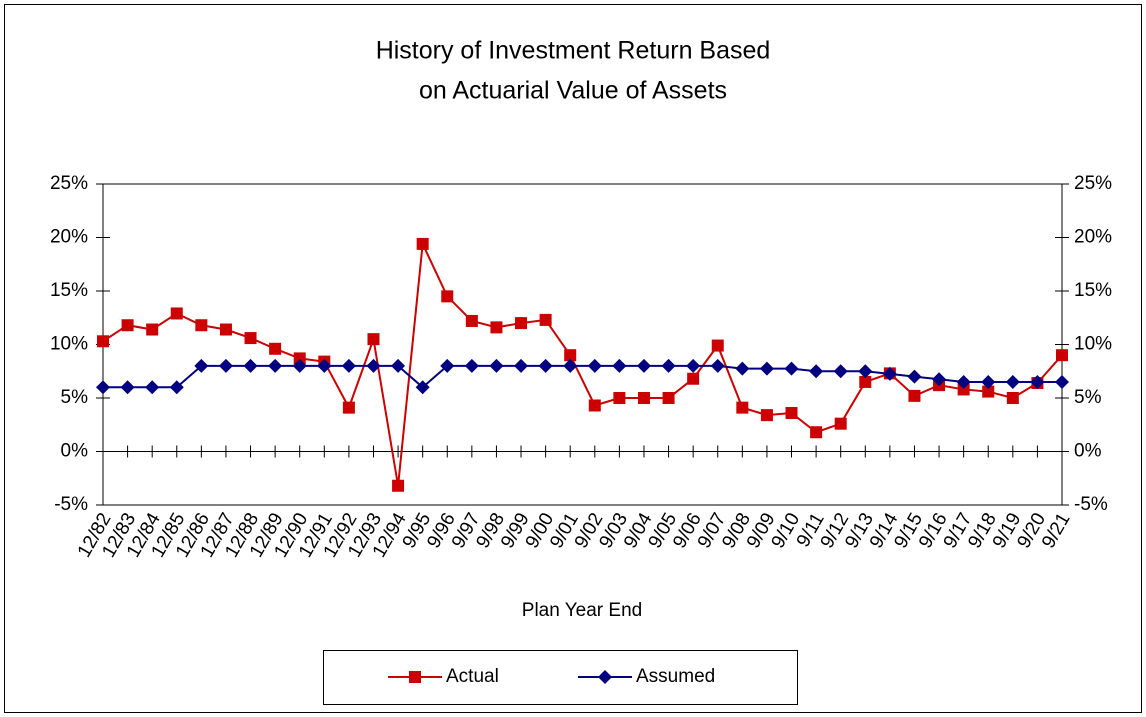  What do you see at coordinates (69, 290) in the screenshot?
I see `y-tick-label: 15%` at bounding box center [69, 290].